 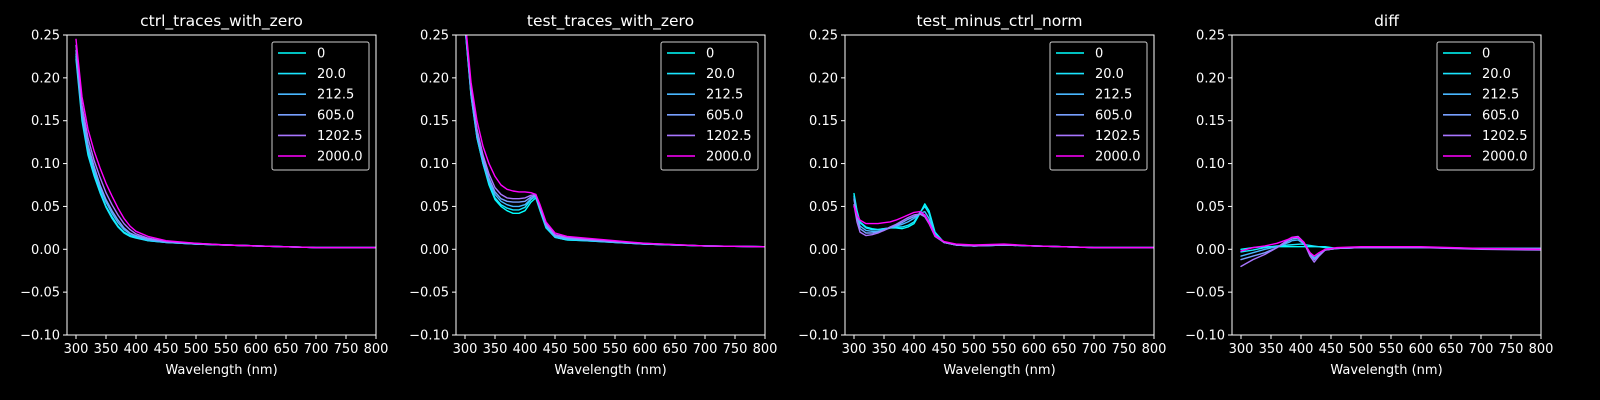 What do you see at coordinates (434, 78) in the screenshot?
I see `y-tick-label: 0.20` at bounding box center [434, 78].